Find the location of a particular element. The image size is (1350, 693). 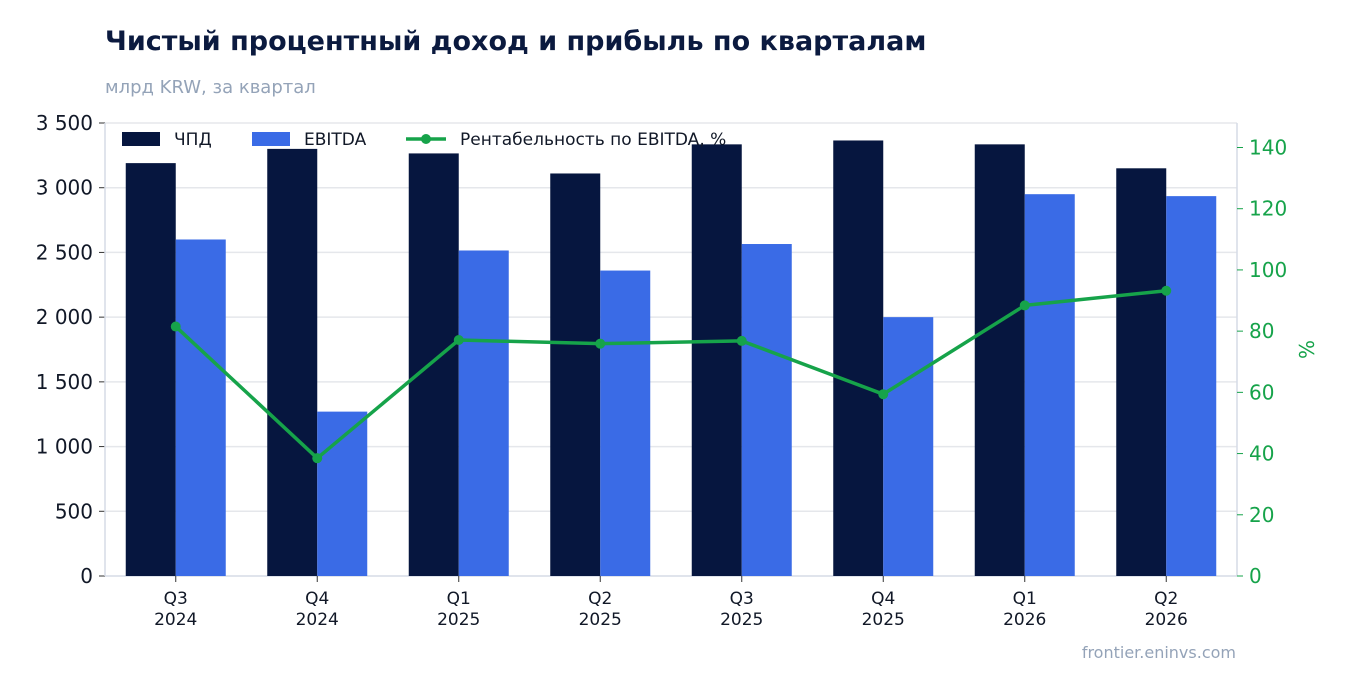

y-left-tick-label: 2 000 is located at coordinates (64, 317).